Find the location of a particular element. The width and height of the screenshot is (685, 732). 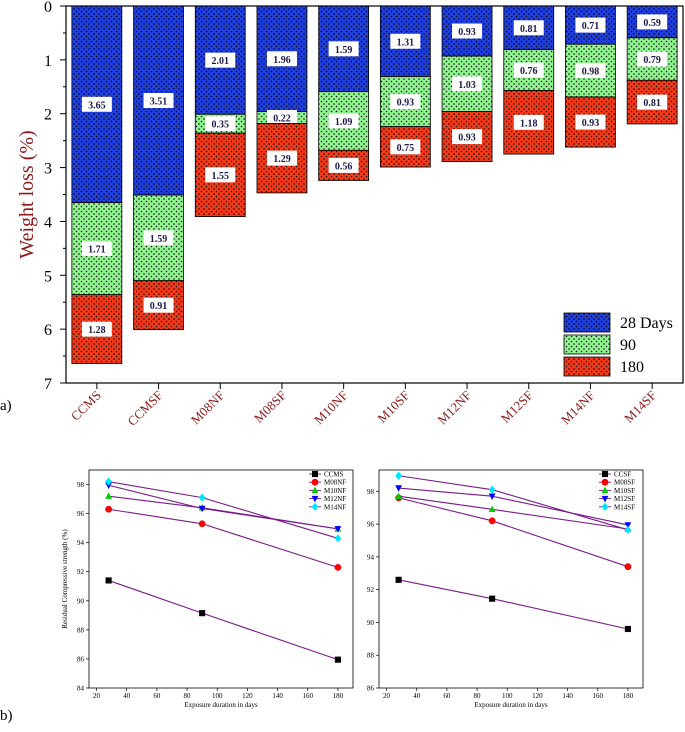

legend-label: CCMS is located at coordinates (334, 475).